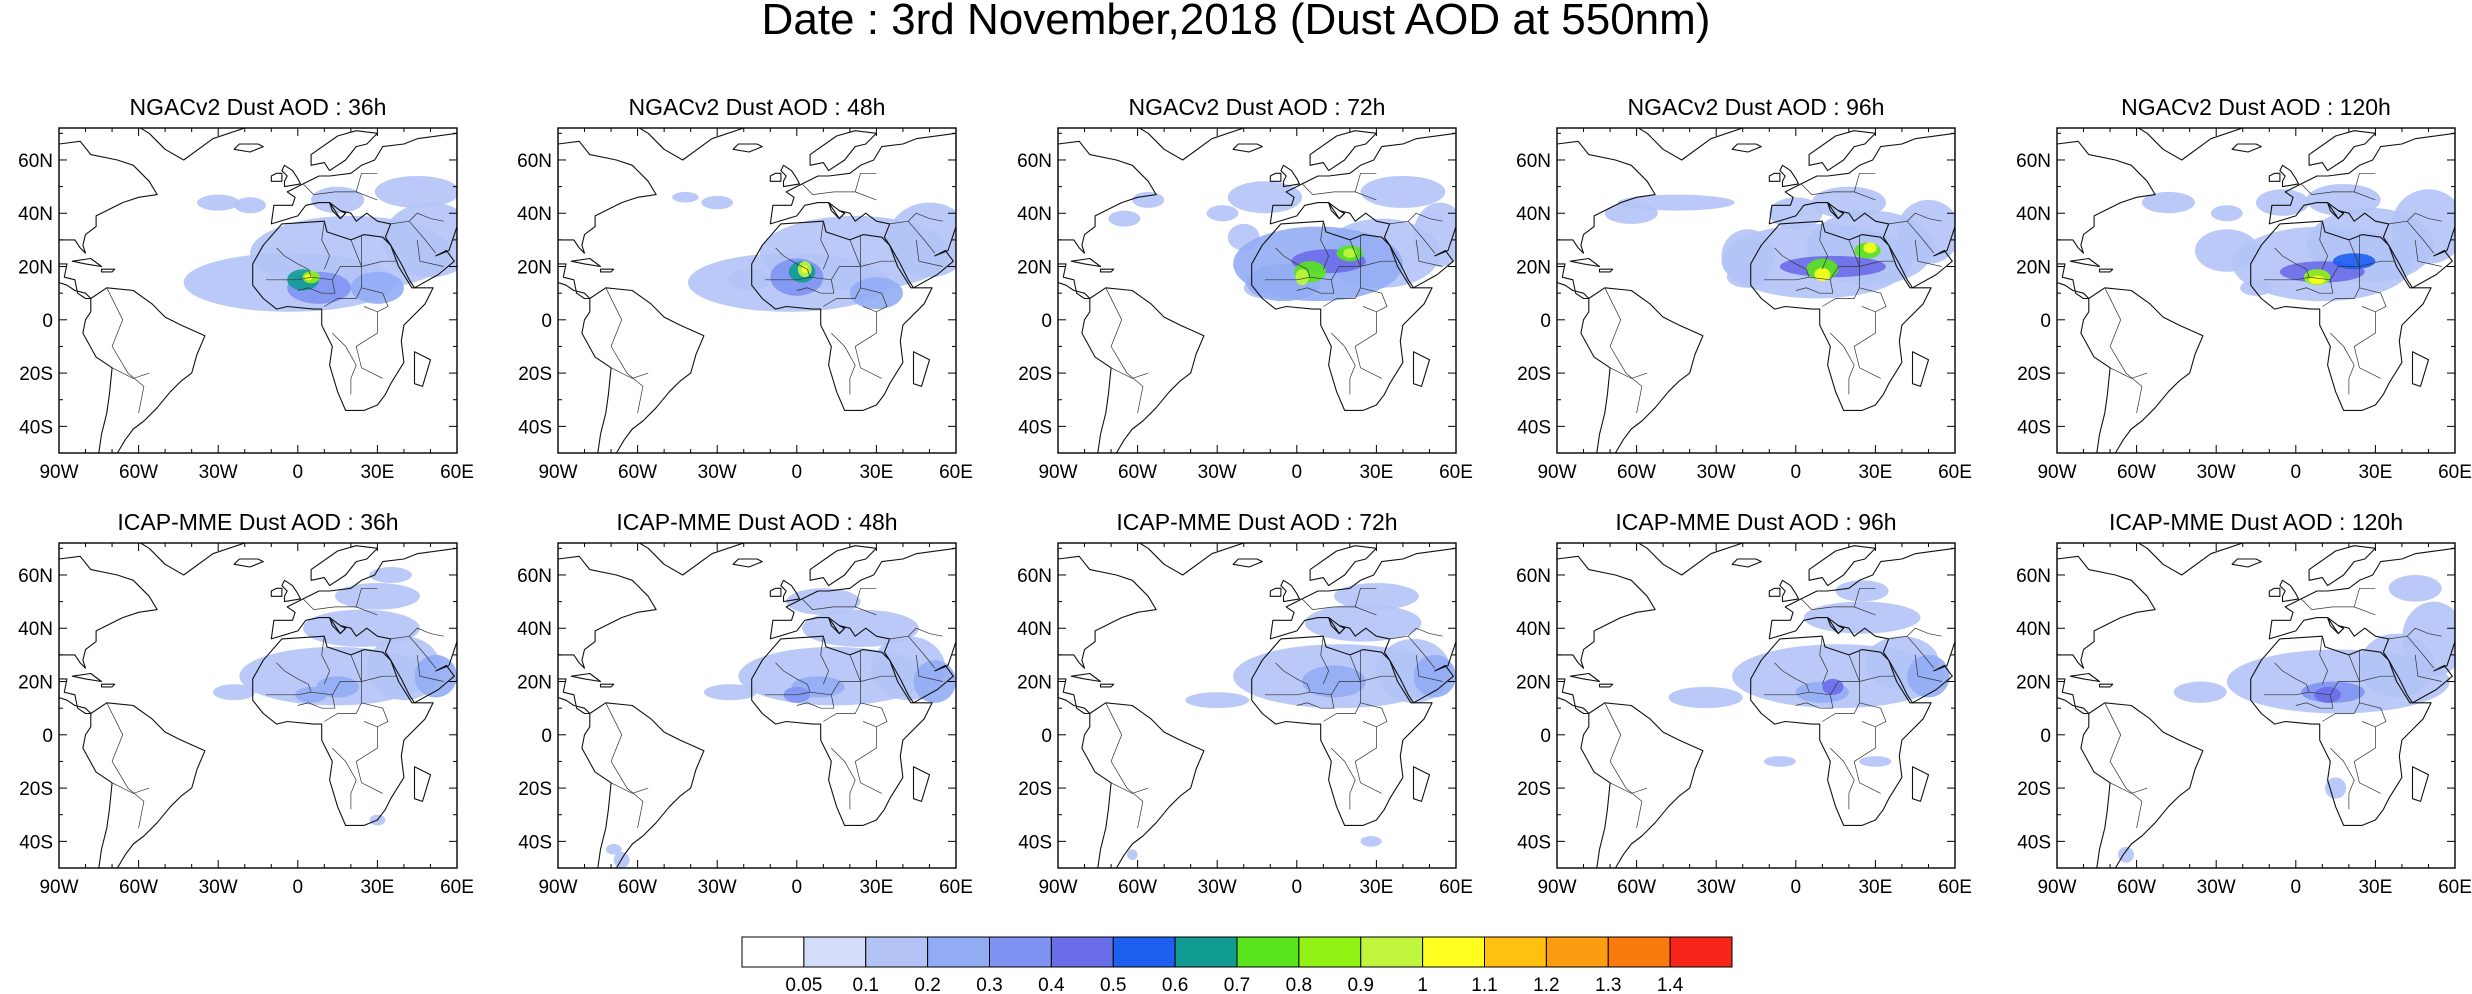  I want to click on panel-title: NGACv2 Dust AOD : 96h, so click(1756, 107).